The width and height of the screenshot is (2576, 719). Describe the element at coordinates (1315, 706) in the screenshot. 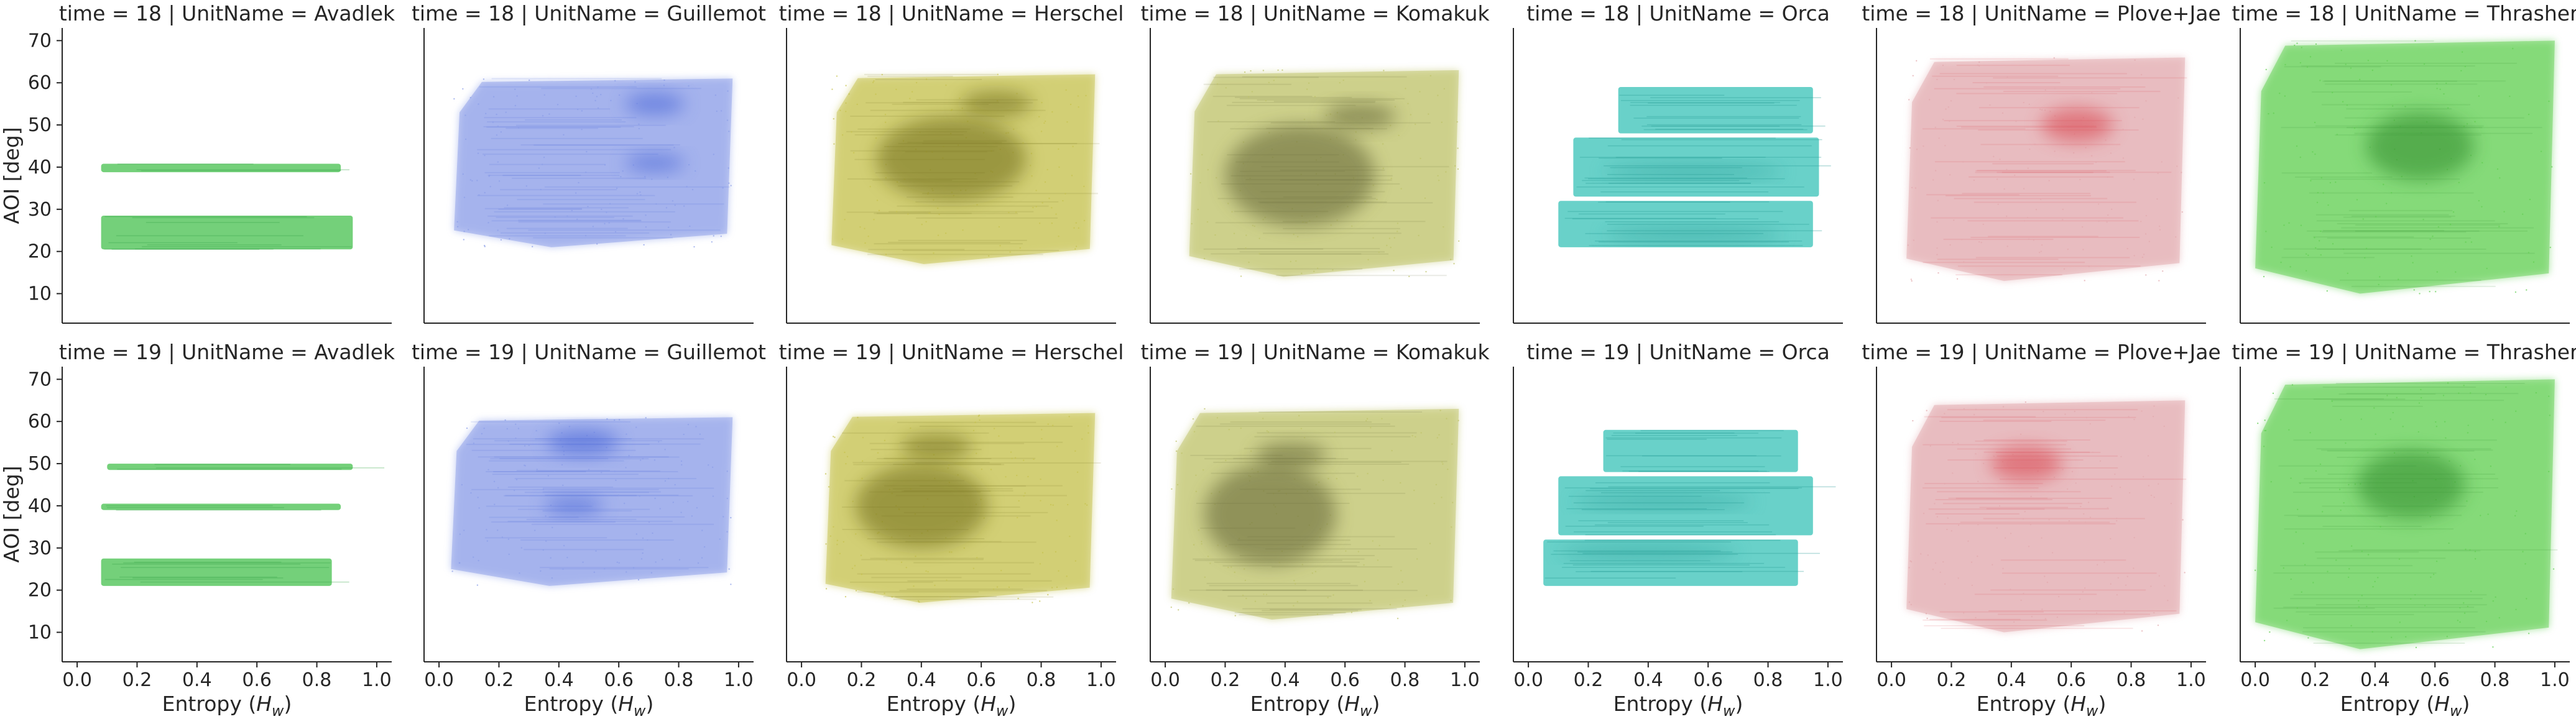

I see `x-axis-label: Entropy (Hw)` at that location.